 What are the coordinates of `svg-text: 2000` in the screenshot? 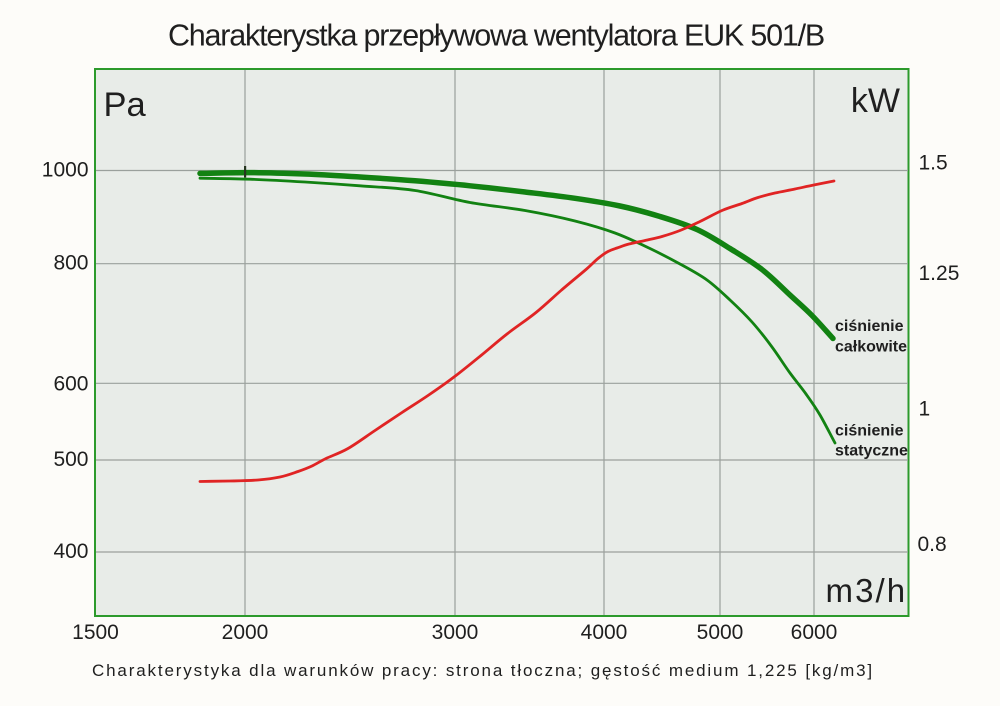 It's located at (245, 632).